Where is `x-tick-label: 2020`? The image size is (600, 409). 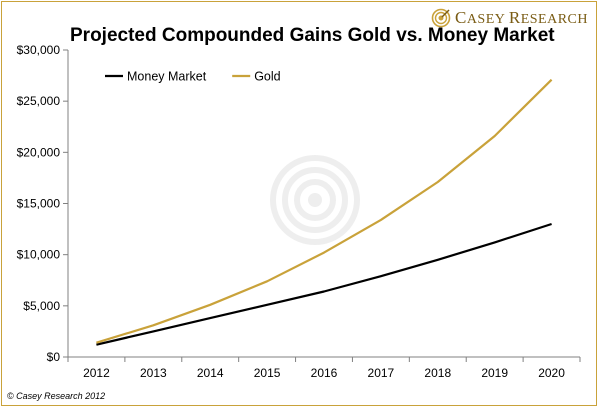 x-tick-label: 2020 is located at coordinates (551, 373).